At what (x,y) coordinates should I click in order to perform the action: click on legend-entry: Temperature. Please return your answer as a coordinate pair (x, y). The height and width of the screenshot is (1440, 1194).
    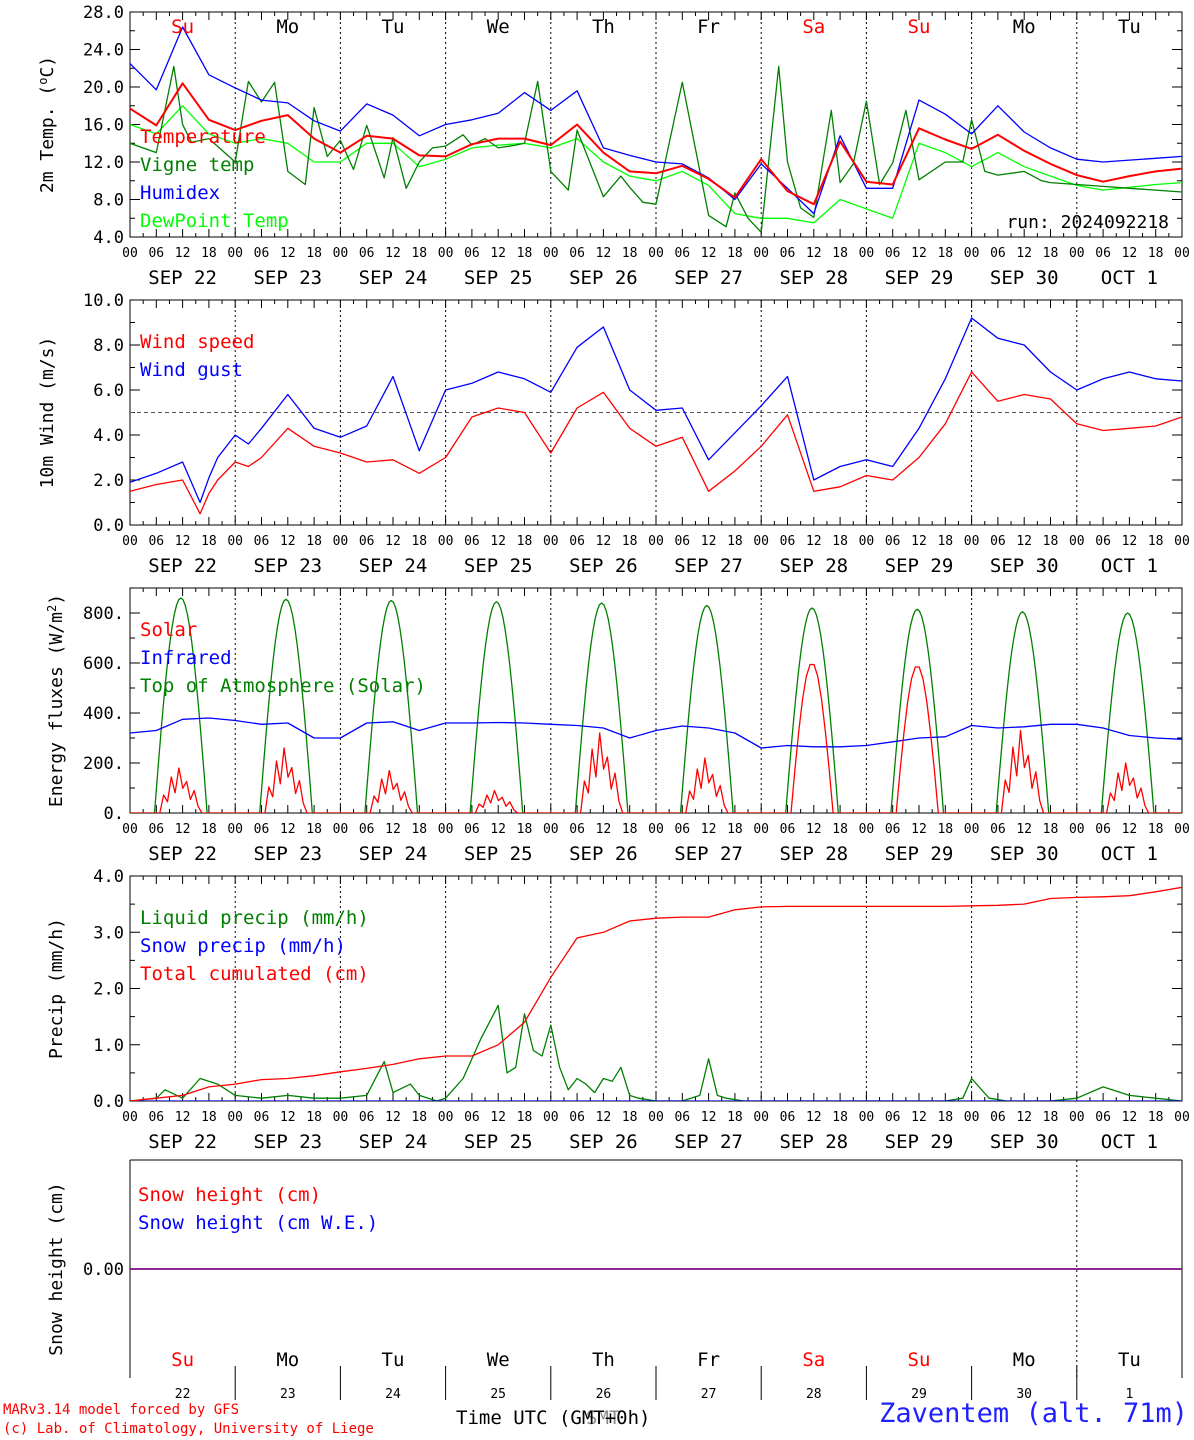
    Looking at the image, I should click on (203, 137).